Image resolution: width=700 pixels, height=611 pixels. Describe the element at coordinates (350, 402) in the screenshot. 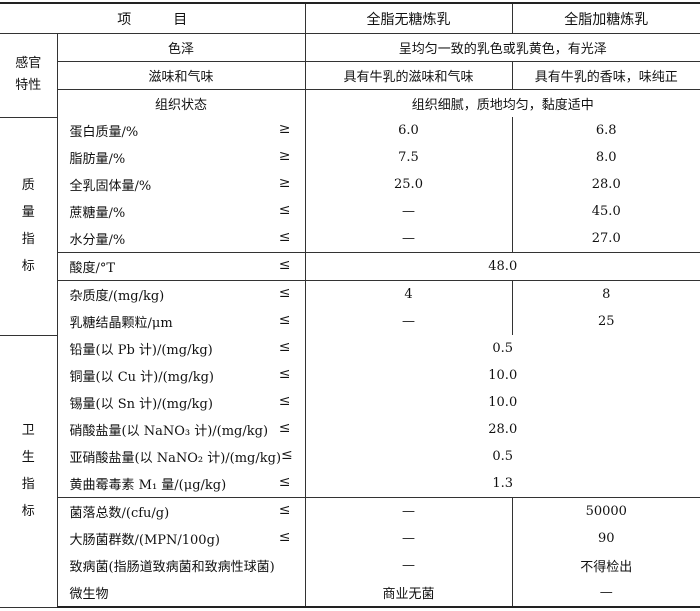

I see `table-row: 锡量(以 Sn 计)/(mg/kg) ≤ 10.0` at that location.